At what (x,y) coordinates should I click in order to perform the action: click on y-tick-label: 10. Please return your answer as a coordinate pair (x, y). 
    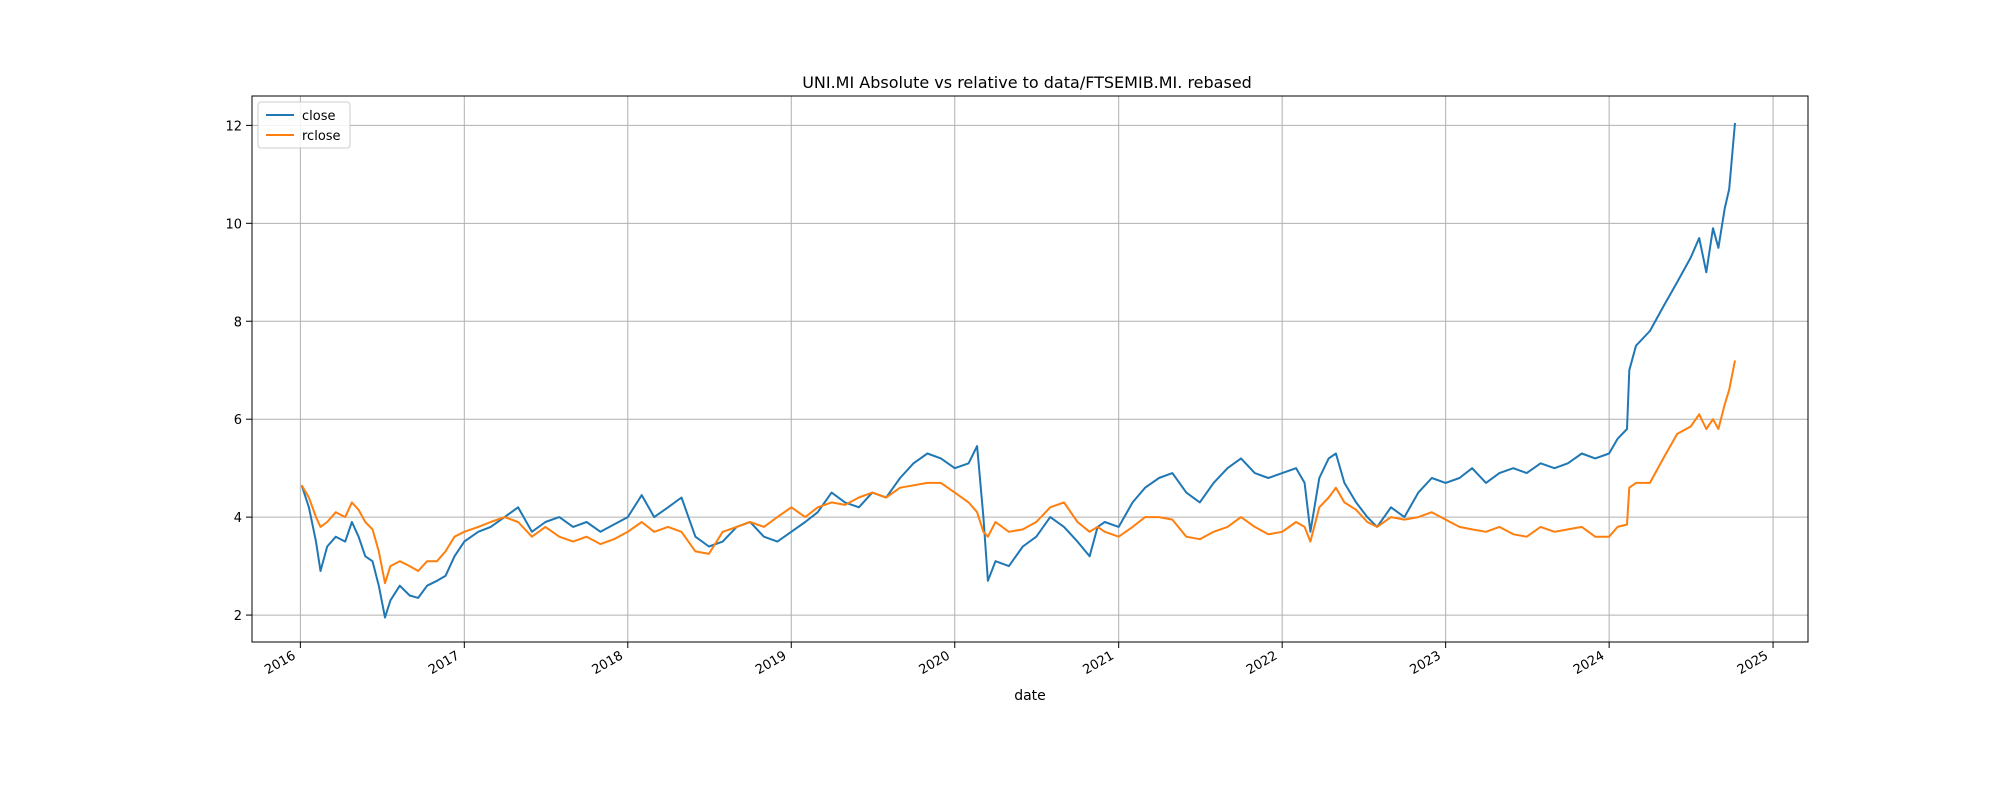
    Looking at the image, I should click on (233, 224).